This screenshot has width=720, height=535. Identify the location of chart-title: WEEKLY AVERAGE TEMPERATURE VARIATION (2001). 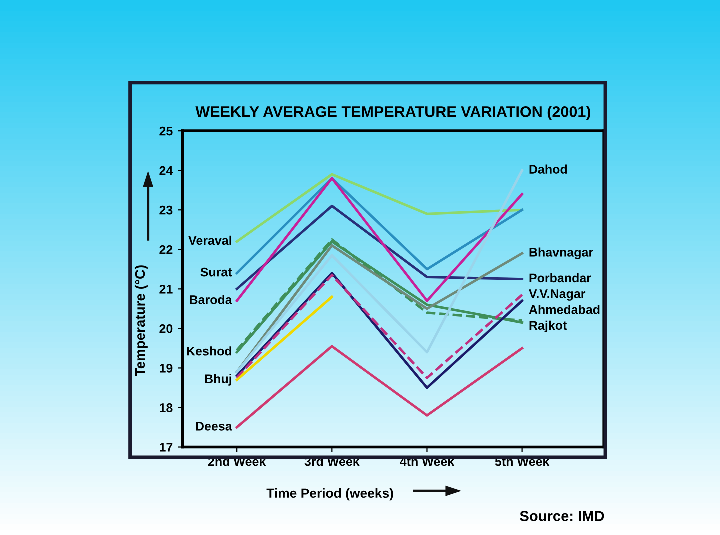
(393, 113).